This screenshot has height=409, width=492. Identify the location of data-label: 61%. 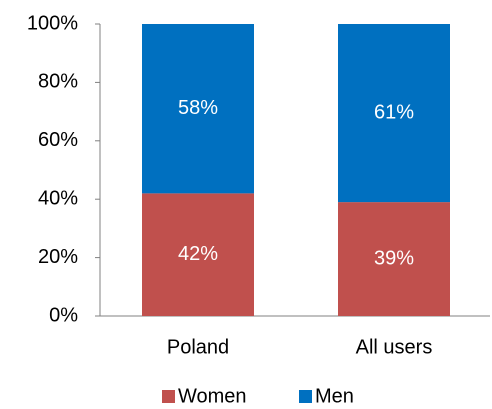
(394, 112).